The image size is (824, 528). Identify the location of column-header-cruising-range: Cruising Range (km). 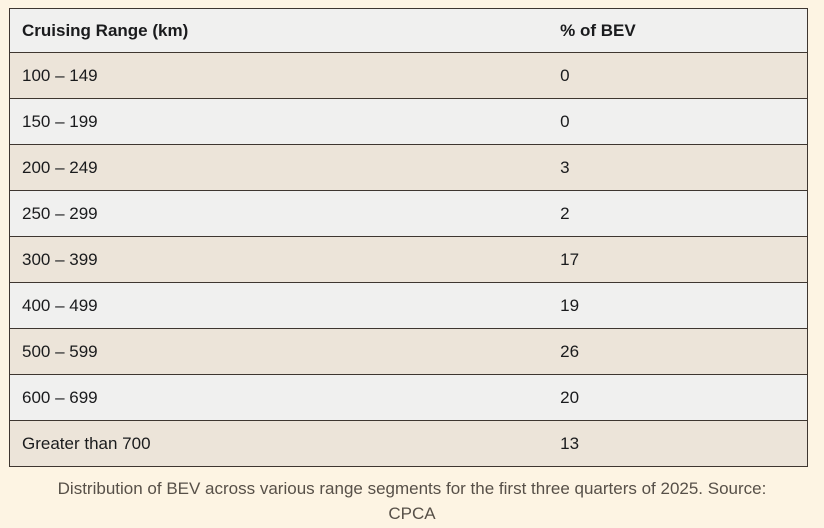
(279, 30).